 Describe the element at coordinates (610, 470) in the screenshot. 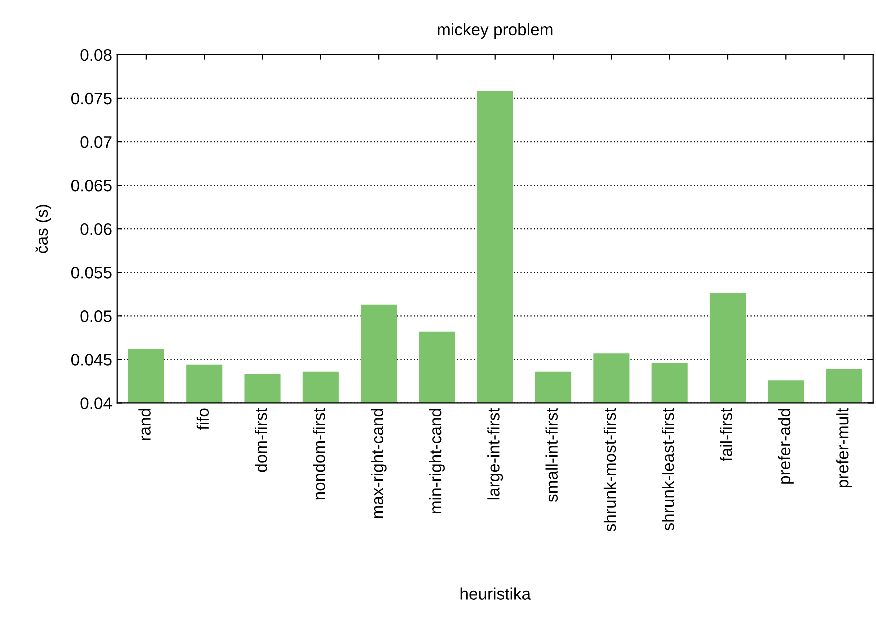

I see `x-tick-label: shrunk-most-first` at that location.